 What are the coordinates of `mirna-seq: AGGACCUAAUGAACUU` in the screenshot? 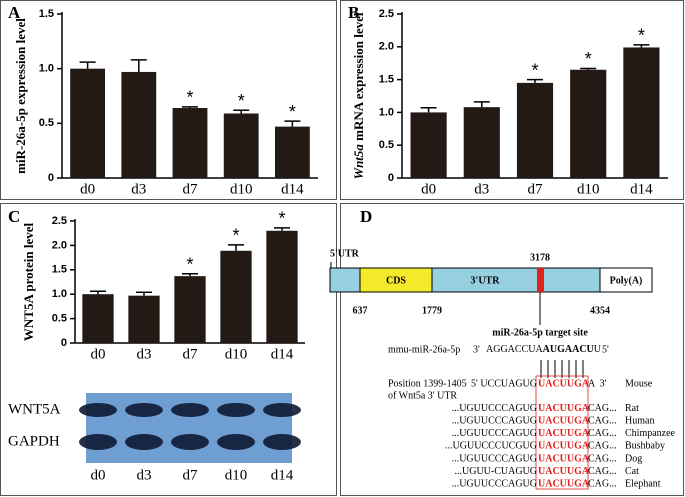 It's located at (544, 349).